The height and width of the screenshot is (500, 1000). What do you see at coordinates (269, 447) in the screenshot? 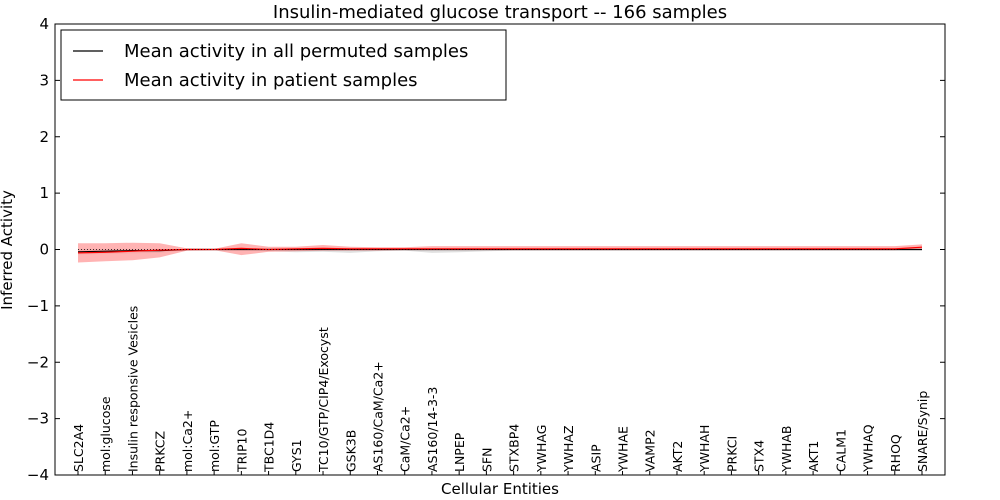
I see `x-tick-label: TBC1D4` at bounding box center [269, 447].